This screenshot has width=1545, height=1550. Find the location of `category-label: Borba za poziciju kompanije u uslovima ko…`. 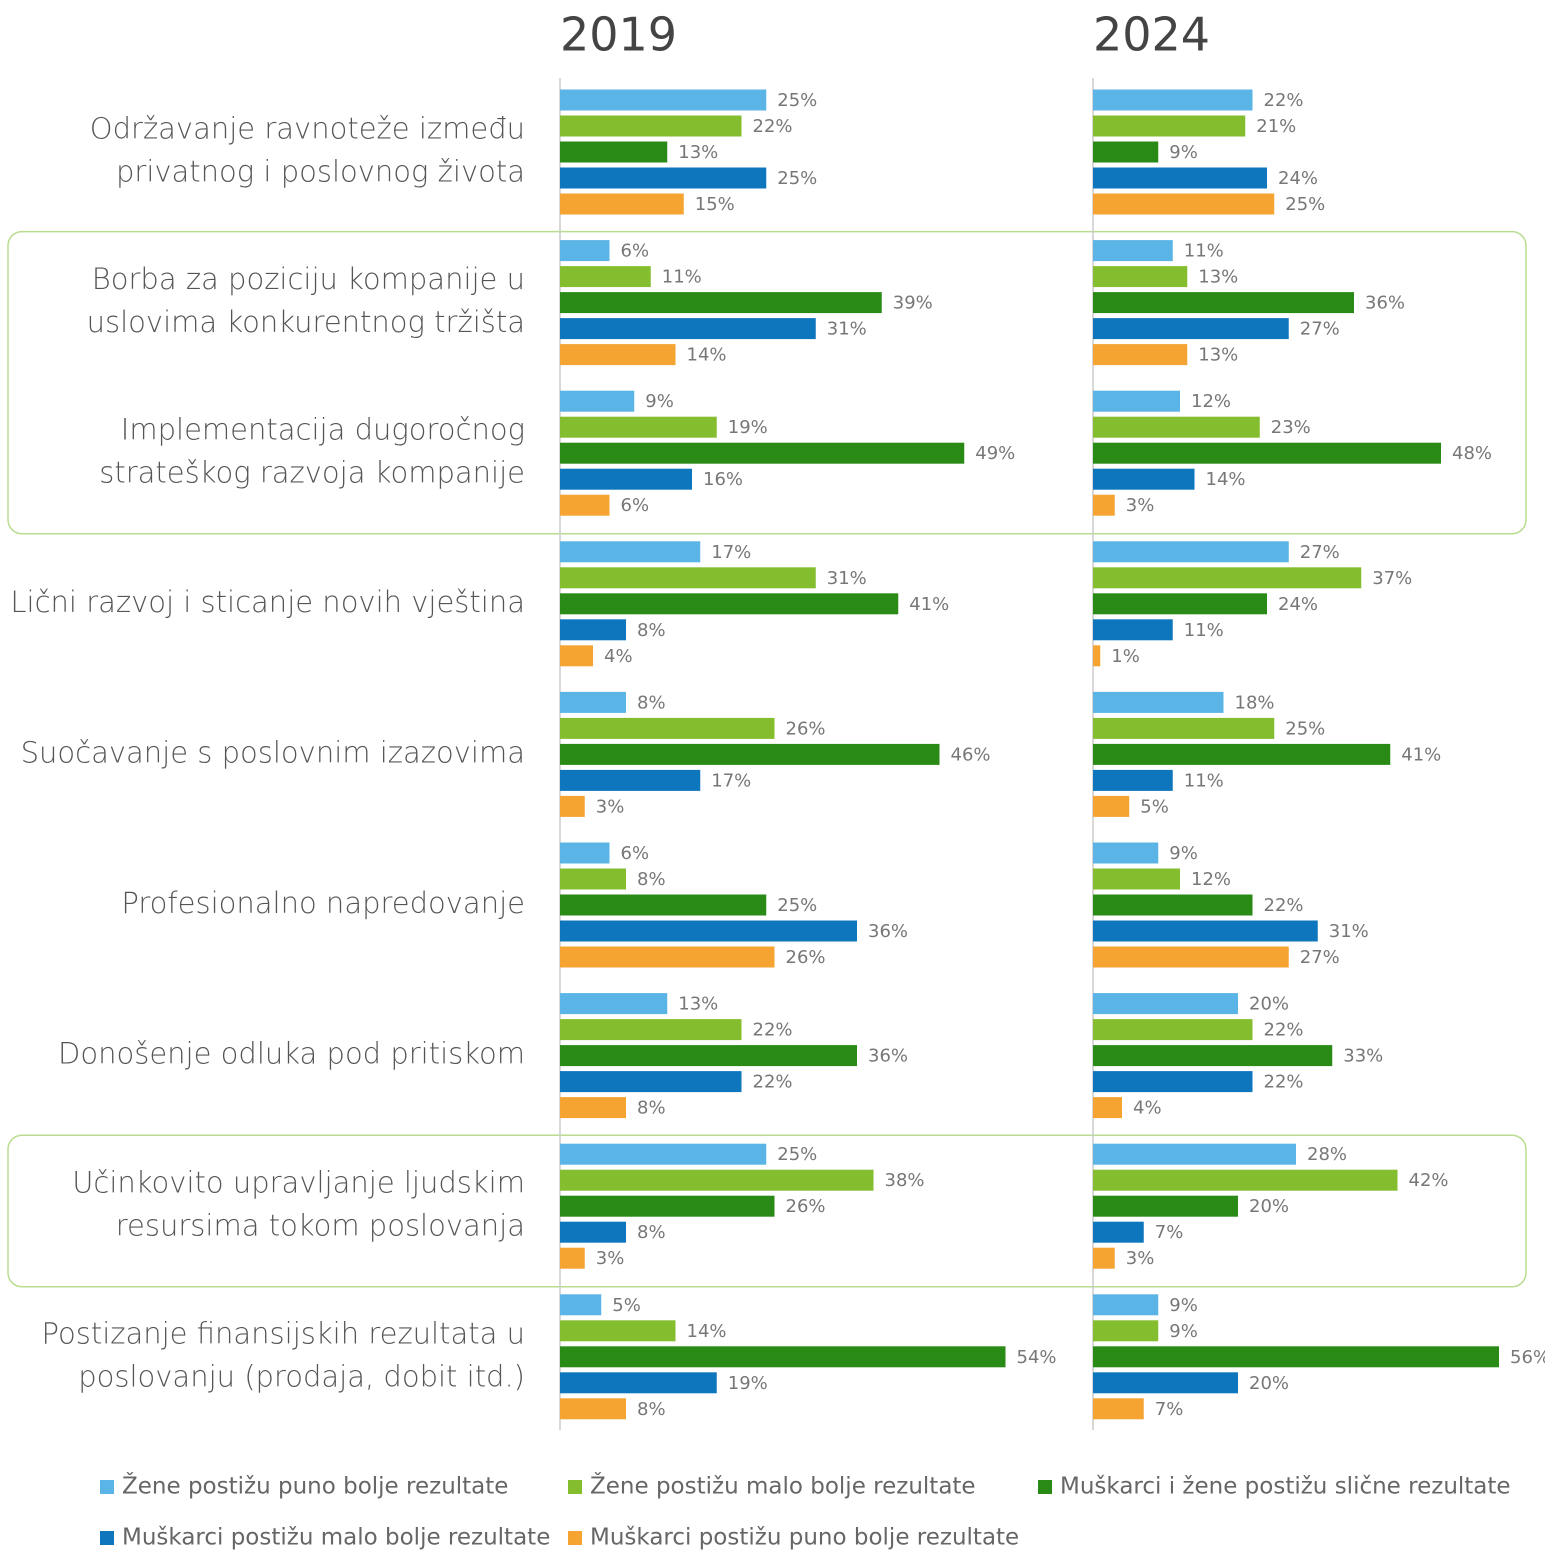

category-label: Borba za poziciju kompanije u uslovima ko… is located at coordinates (306, 300).